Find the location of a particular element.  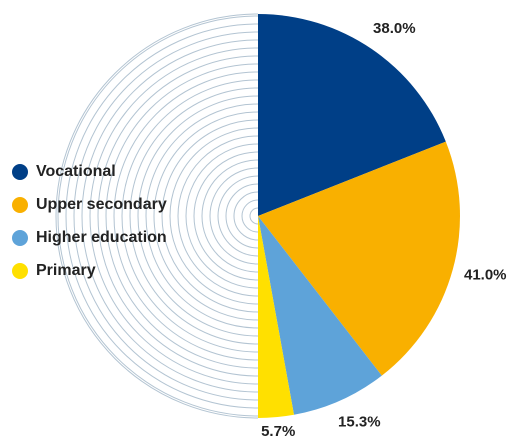

legend-label: Primary is located at coordinates (66, 270).